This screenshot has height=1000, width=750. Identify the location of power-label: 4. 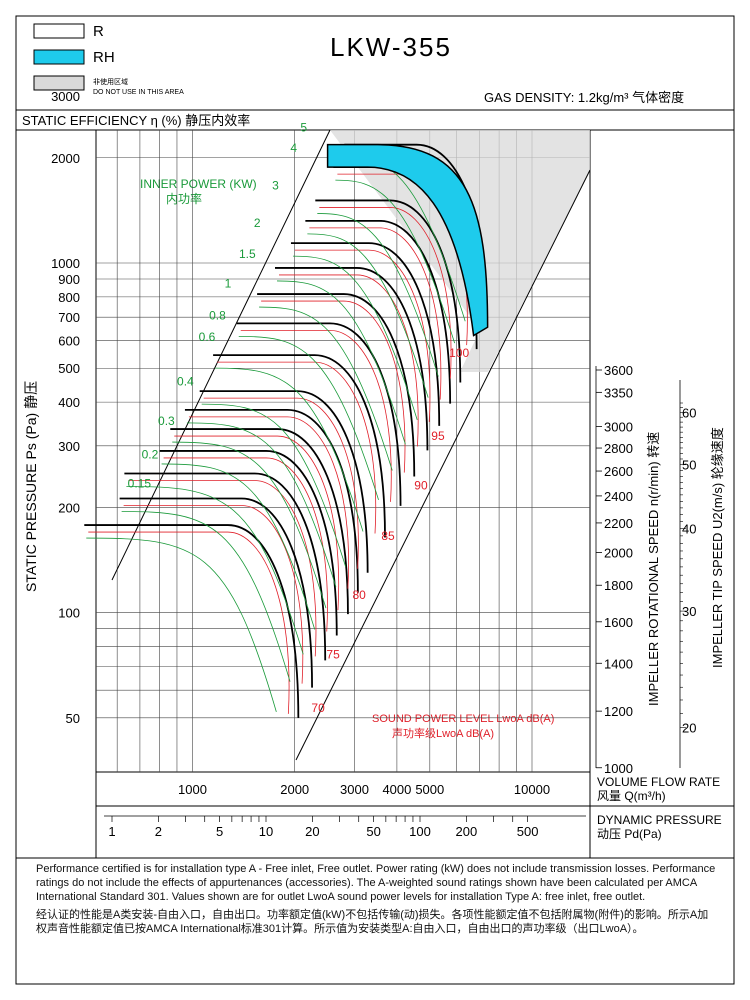
(293, 148).